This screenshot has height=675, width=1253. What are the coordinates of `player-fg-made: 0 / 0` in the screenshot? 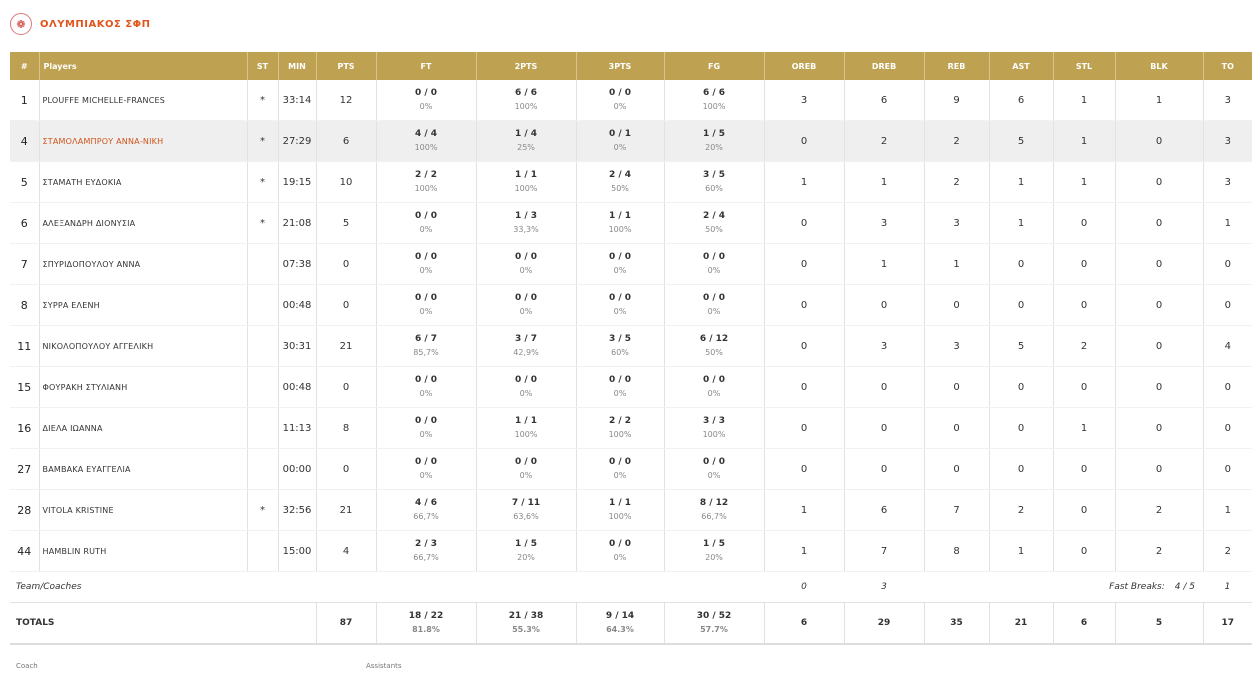 It's located at (714, 380).